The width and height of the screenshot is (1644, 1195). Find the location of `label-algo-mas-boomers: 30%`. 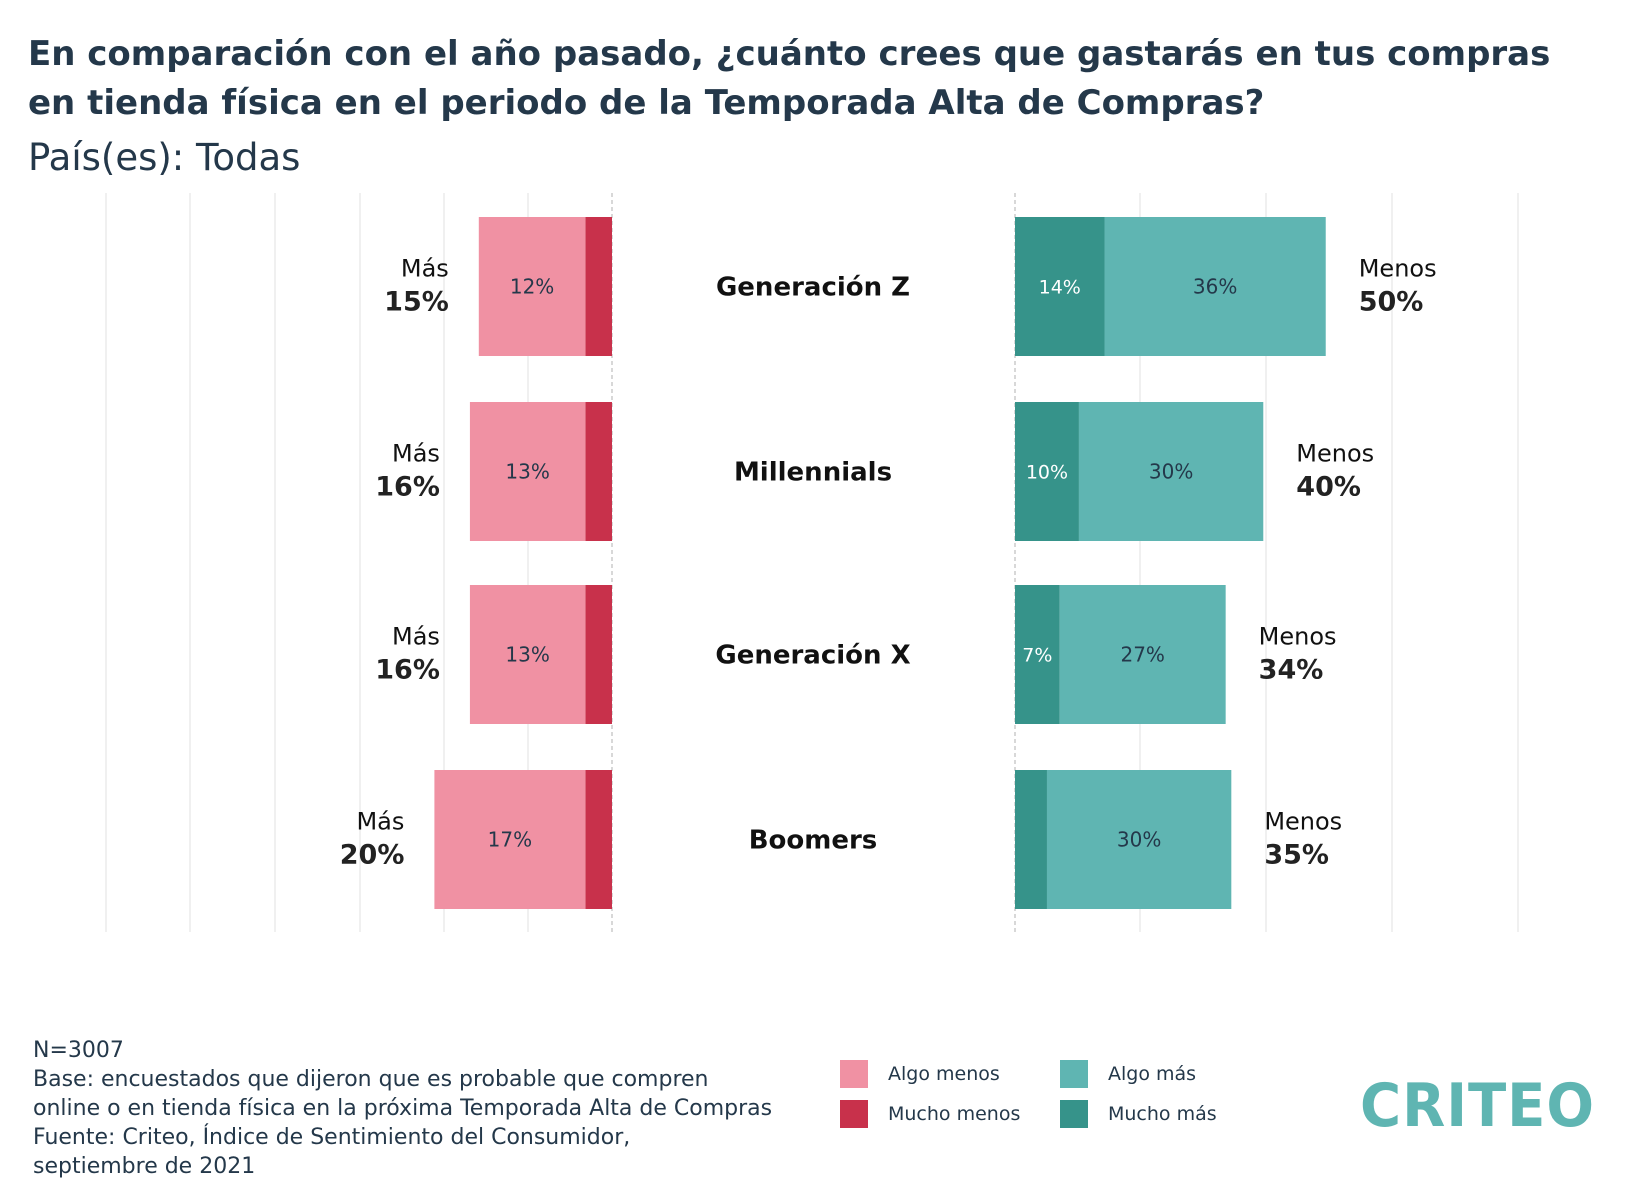

label-algo-mas-boomers: 30% is located at coordinates (1139, 840).